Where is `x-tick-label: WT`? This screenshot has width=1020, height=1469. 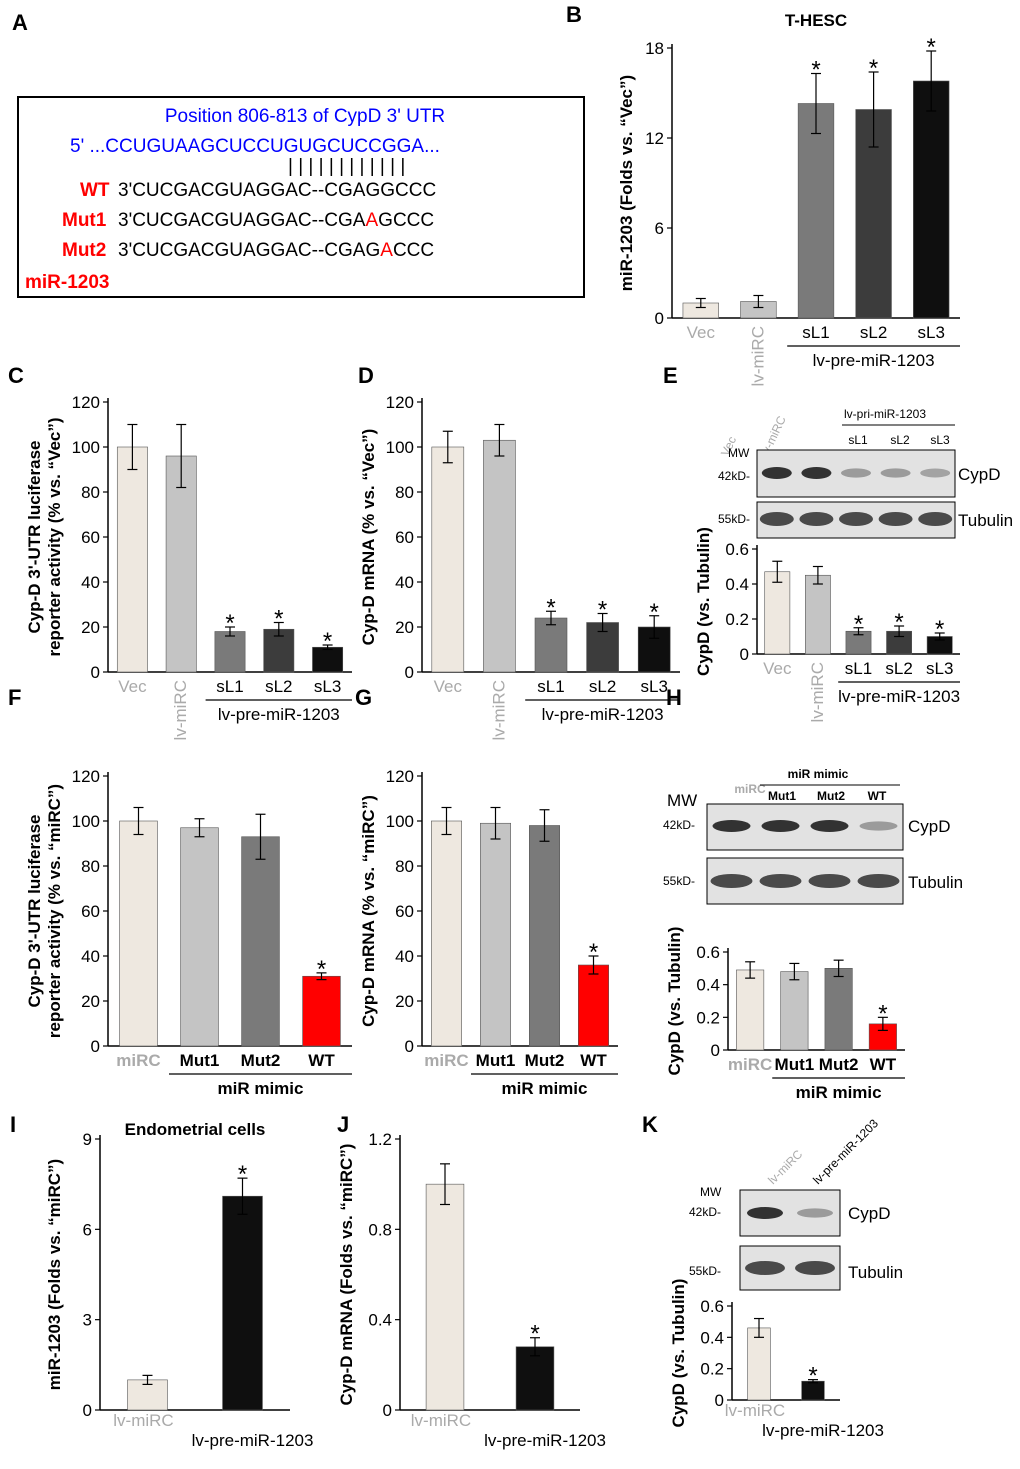 x-tick-label: WT is located at coordinates (593, 1060).